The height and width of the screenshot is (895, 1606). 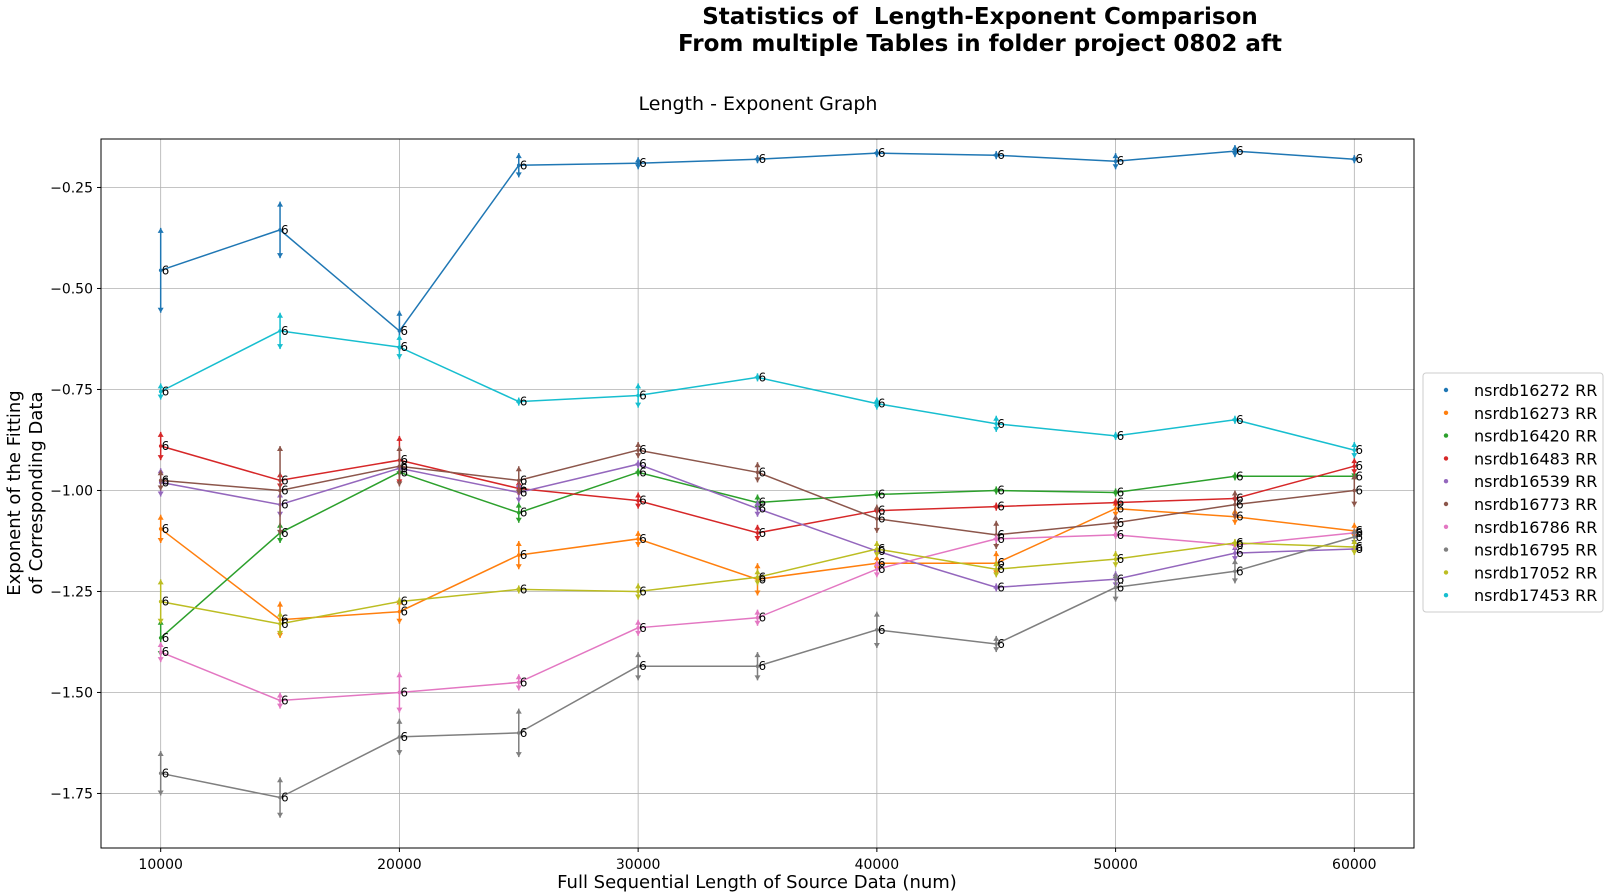 I want to click on legend-label: nsrdb16539 RR, so click(x=1535, y=481).